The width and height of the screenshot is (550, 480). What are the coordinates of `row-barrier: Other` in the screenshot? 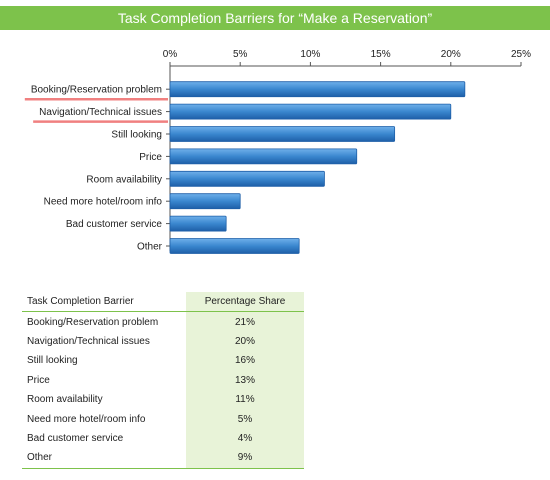 It's located at (104, 458).